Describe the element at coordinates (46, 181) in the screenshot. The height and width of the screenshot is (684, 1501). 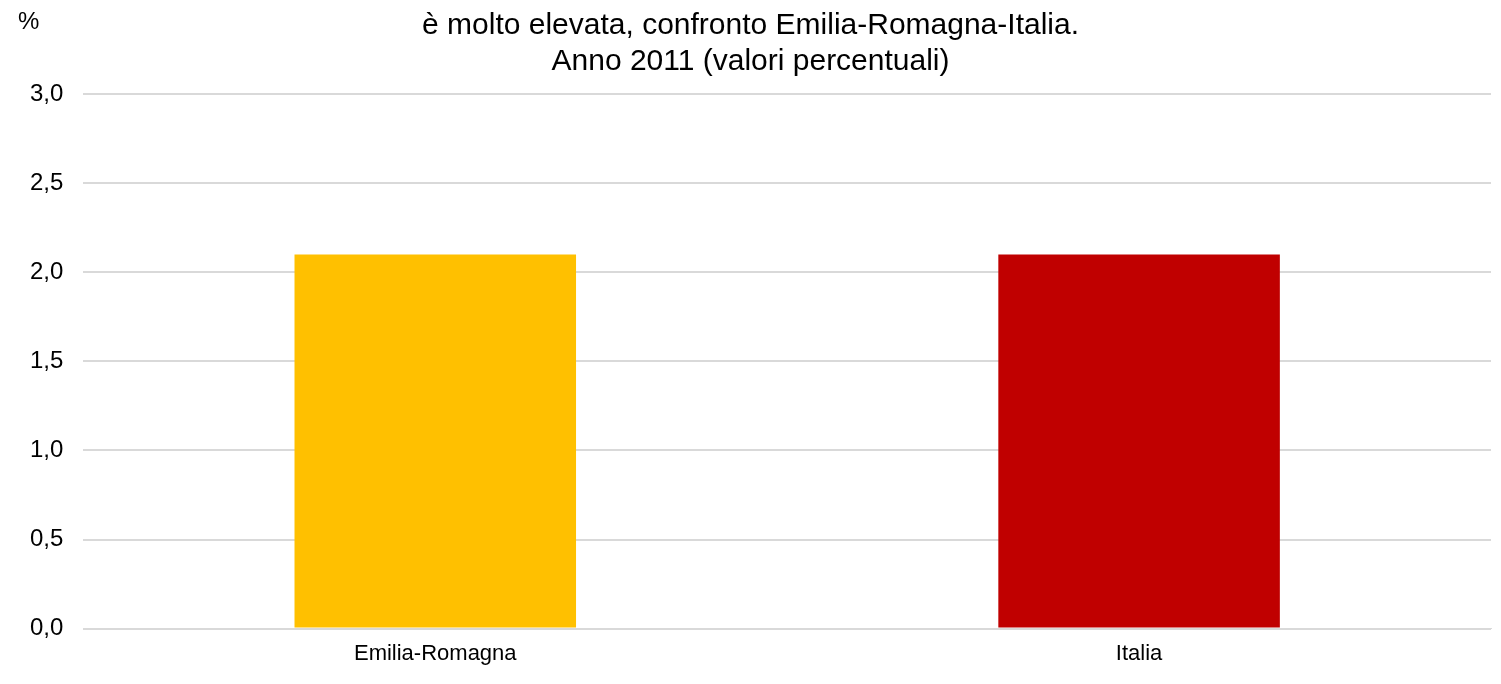
I see `y-tick-label: 2,5` at that location.